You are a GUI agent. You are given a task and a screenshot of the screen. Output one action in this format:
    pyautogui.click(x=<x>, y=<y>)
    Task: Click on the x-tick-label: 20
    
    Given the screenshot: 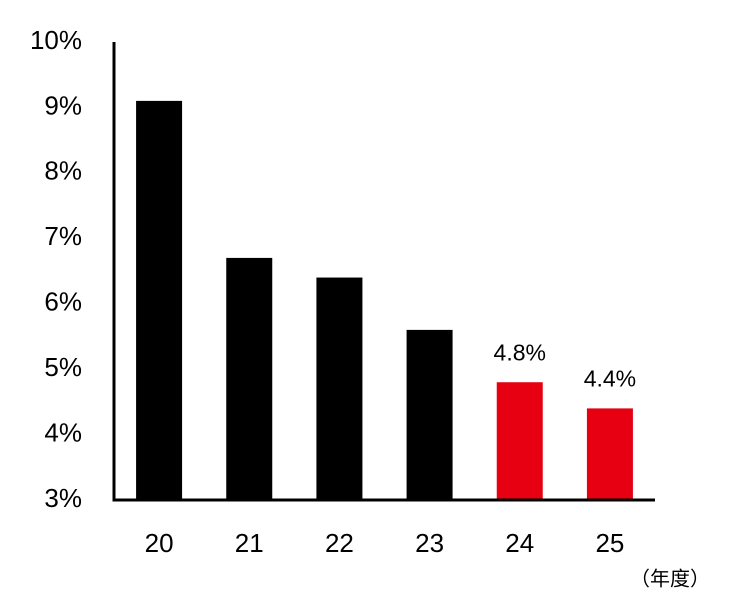 What is the action you would take?
    pyautogui.click(x=159, y=543)
    